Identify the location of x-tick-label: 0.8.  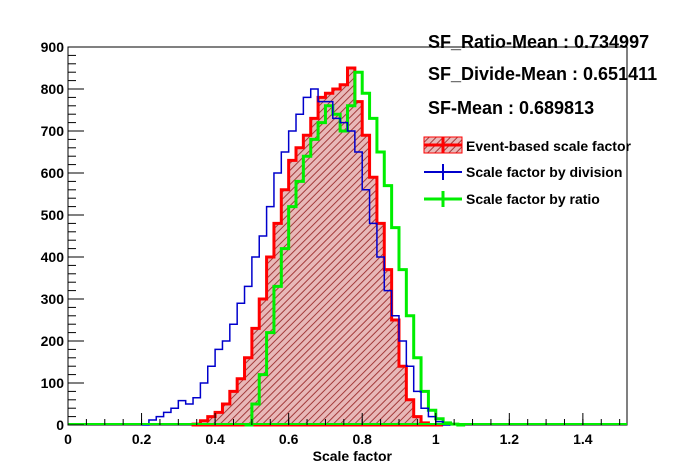
(362, 439).